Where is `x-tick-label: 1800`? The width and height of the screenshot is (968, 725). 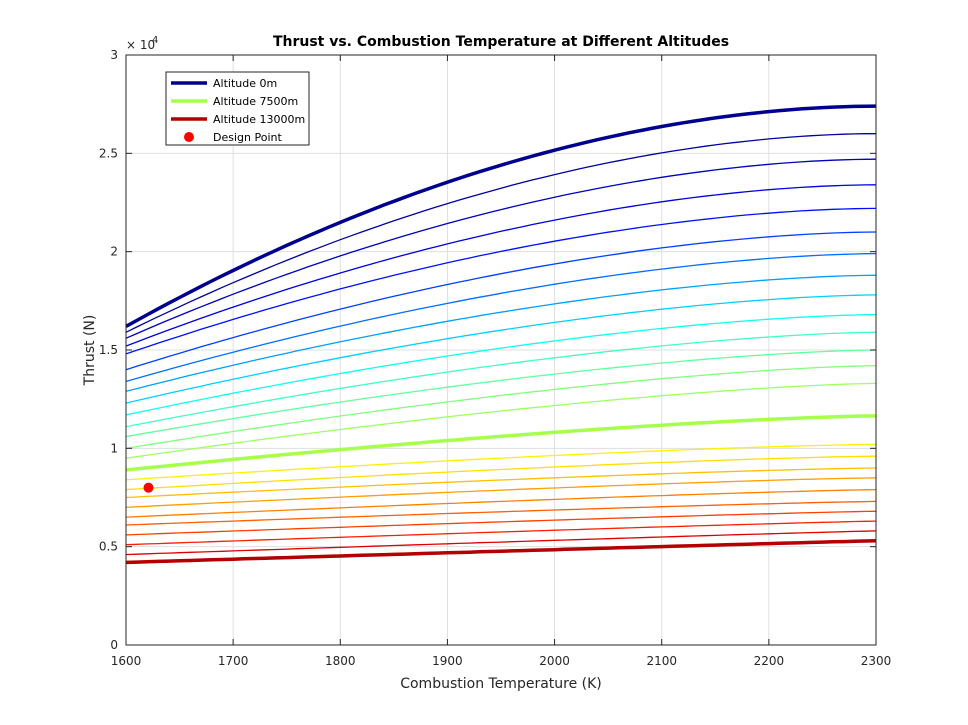
x-tick-label: 1800 is located at coordinates (340, 661).